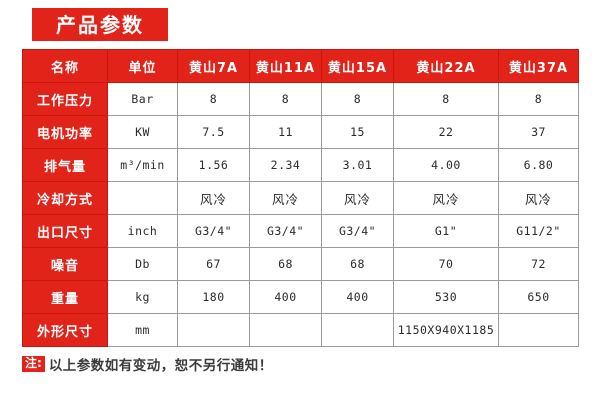  What do you see at coordinates (142, 297) in the screenshot?
I see `row-unit: kg` at bounding box center [142, 297].